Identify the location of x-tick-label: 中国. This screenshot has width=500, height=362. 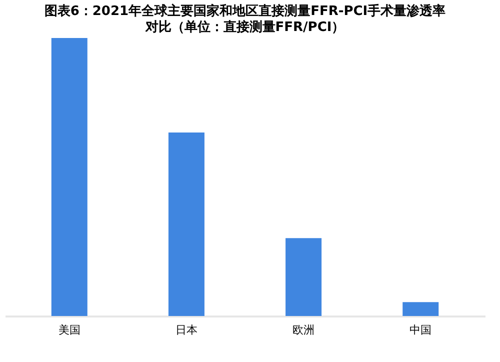
(421, 330).